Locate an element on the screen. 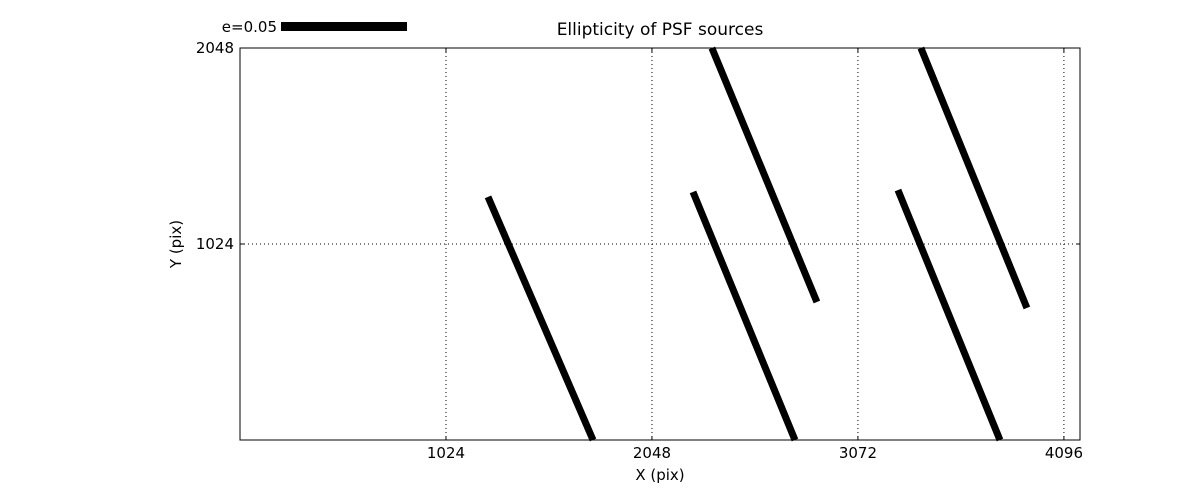 The height and width of the screenshot is (490, 1200). y-tick-label: 2048 is located at coordinates (214, 48).